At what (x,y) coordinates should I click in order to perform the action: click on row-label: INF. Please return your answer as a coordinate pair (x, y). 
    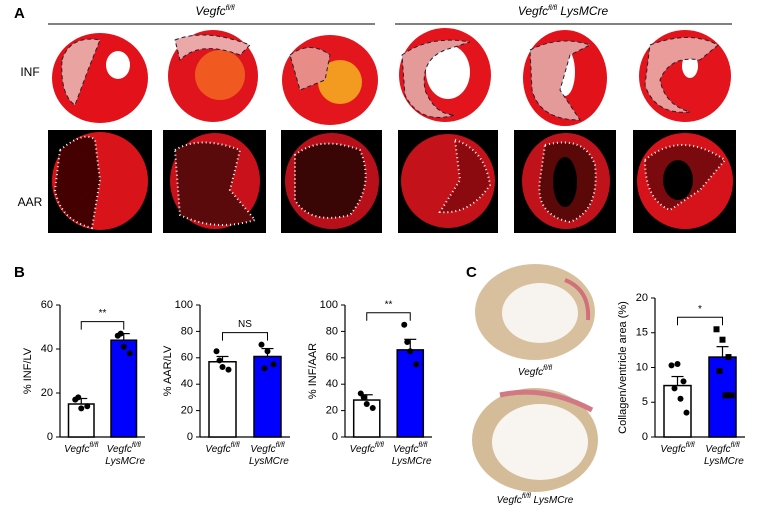
    Looking at the image, I should click on (29, 72).